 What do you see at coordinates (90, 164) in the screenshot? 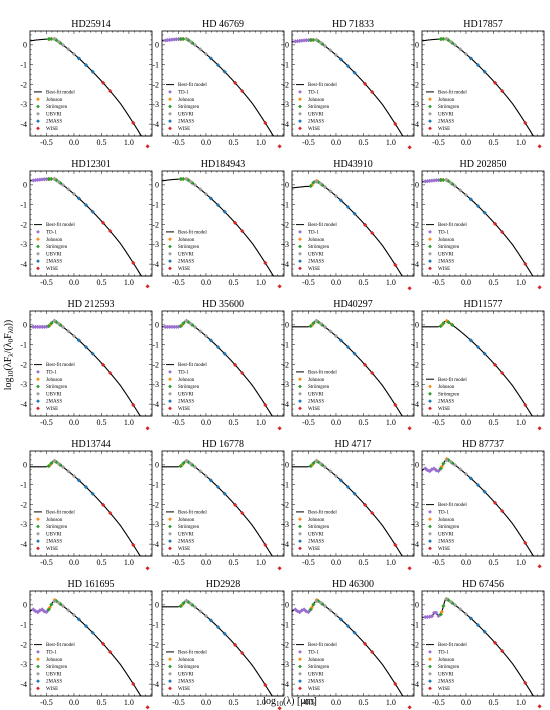
I see `panel-title: HD12301` at bounding box center [90, 164].